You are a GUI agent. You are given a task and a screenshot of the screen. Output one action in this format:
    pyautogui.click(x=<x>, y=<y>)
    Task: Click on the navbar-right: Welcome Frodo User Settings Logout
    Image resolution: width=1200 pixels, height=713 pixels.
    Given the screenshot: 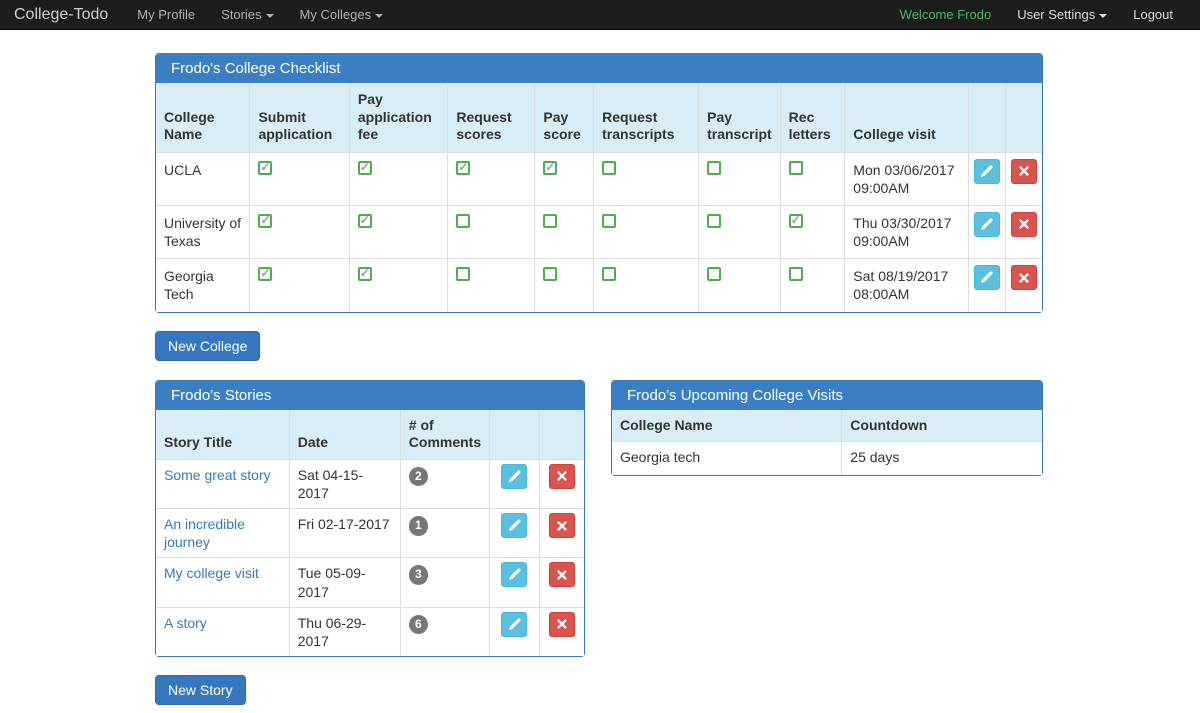 What is the action you would take?
    pyautogui.click(x=1036, y=14)
    